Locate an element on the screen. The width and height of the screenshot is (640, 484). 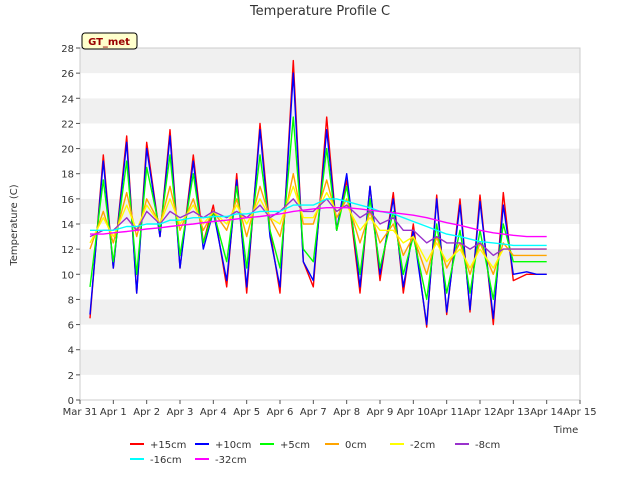
y-tick-label: 6 is located at coordinates (71, 326).